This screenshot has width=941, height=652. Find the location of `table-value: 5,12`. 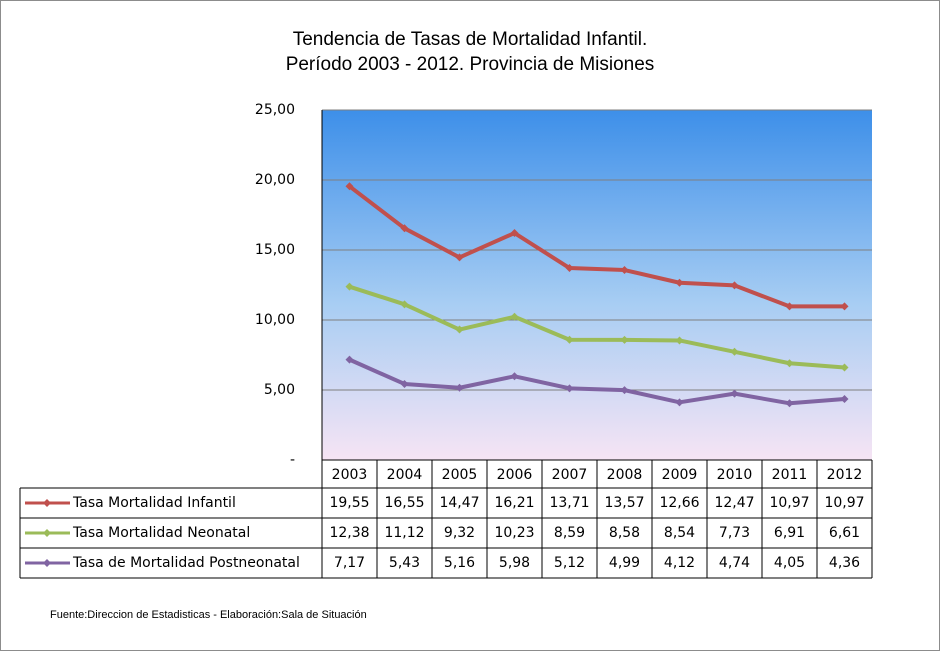

table-value: 5,12 is located at coordinates (569, 563).